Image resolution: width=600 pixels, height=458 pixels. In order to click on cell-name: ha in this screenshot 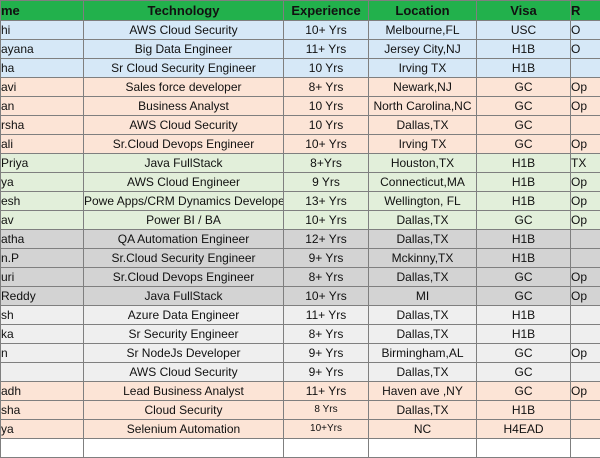, I will do `click(42, 68)`.